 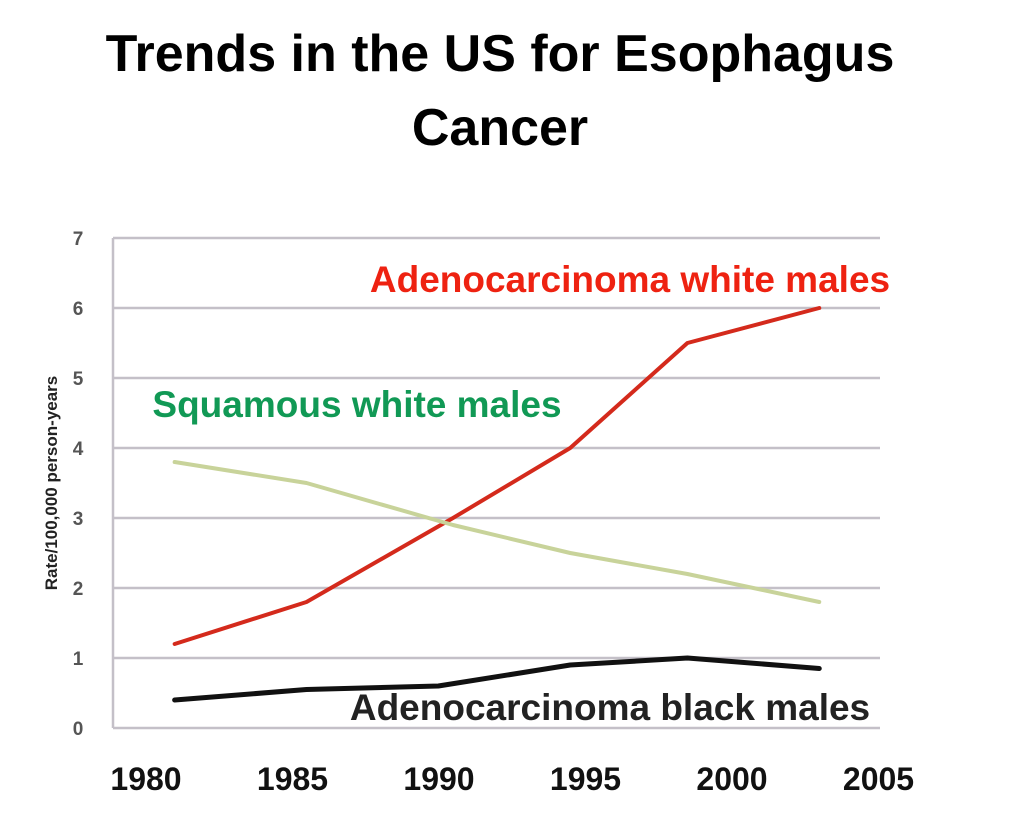 I want to click on x-tick-label: 2005, so click(x=878, y=779).